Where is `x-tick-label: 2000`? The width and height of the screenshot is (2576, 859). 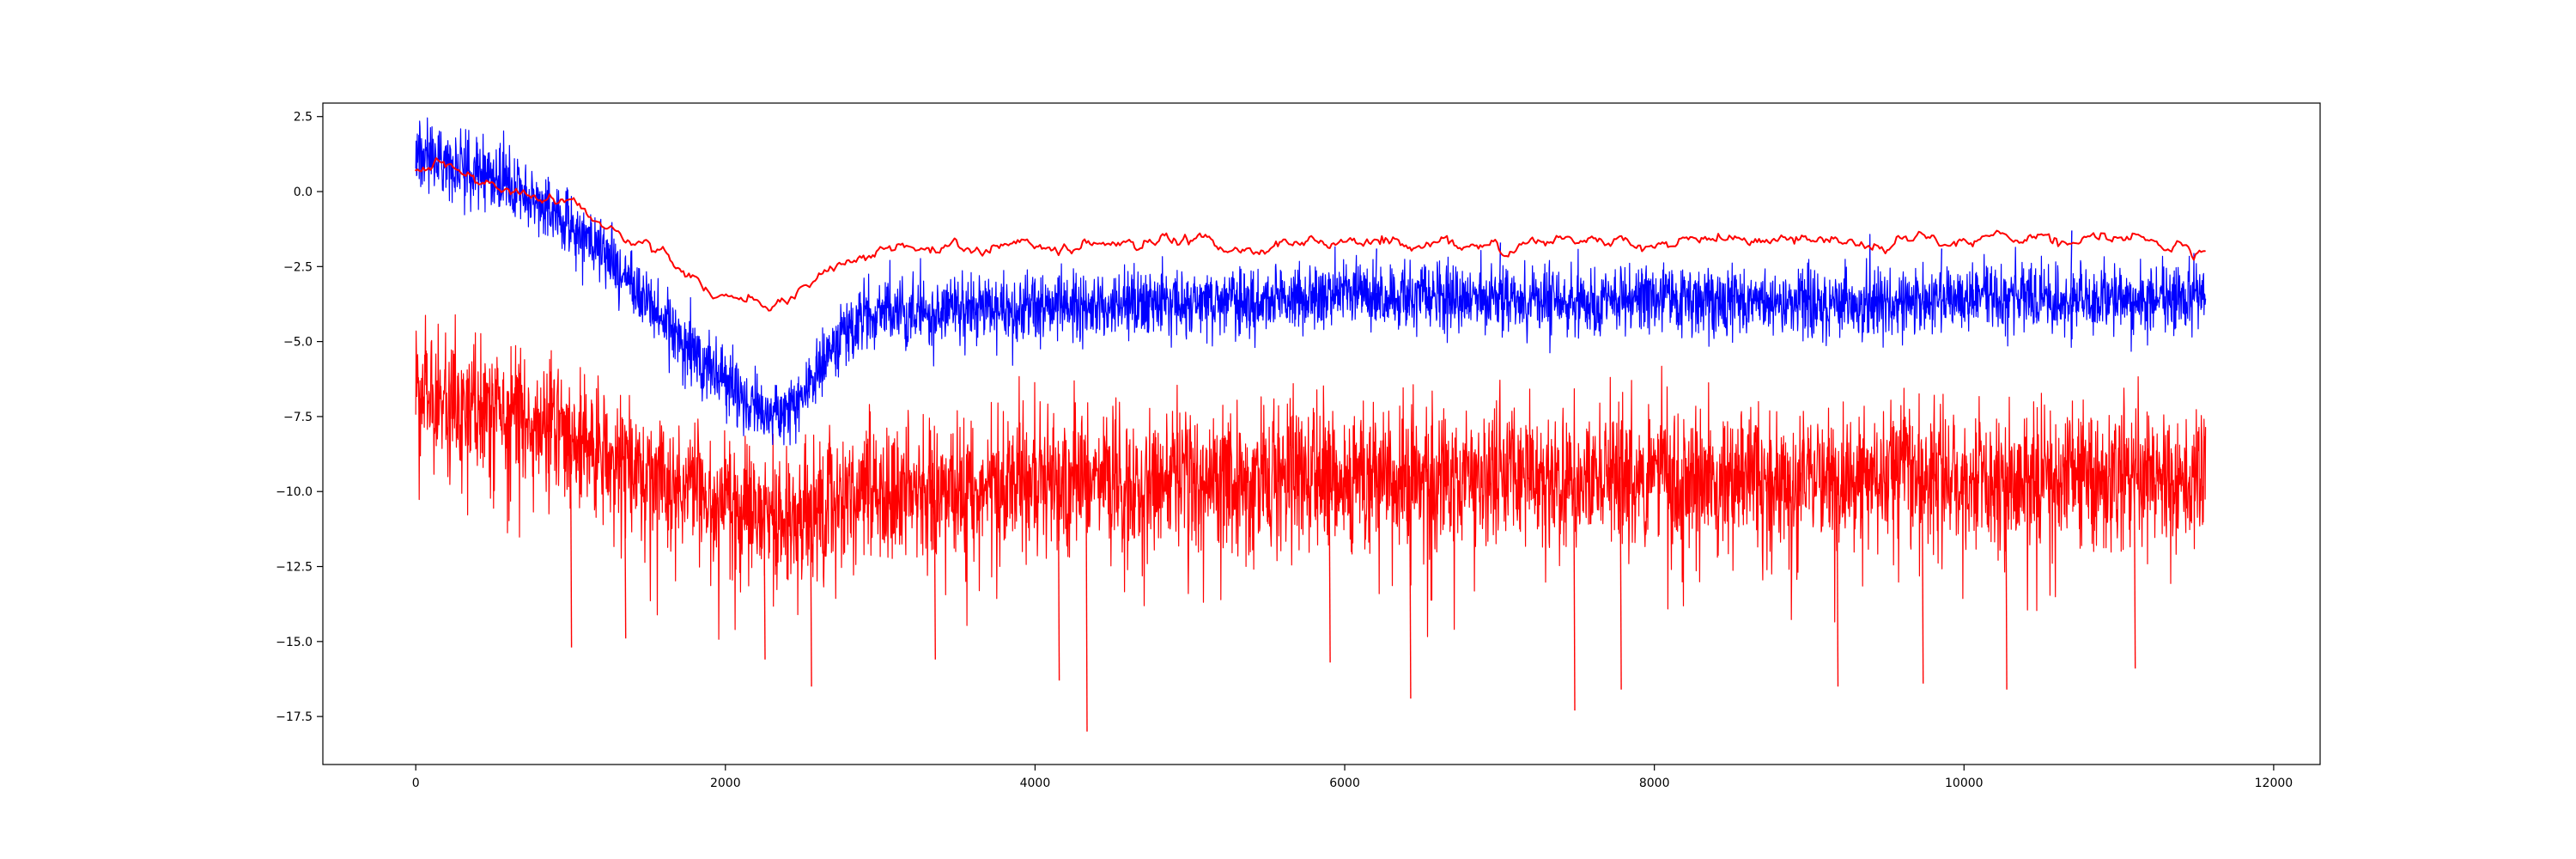 x-tick-label: 2000 is located at coordinates (726, 783).